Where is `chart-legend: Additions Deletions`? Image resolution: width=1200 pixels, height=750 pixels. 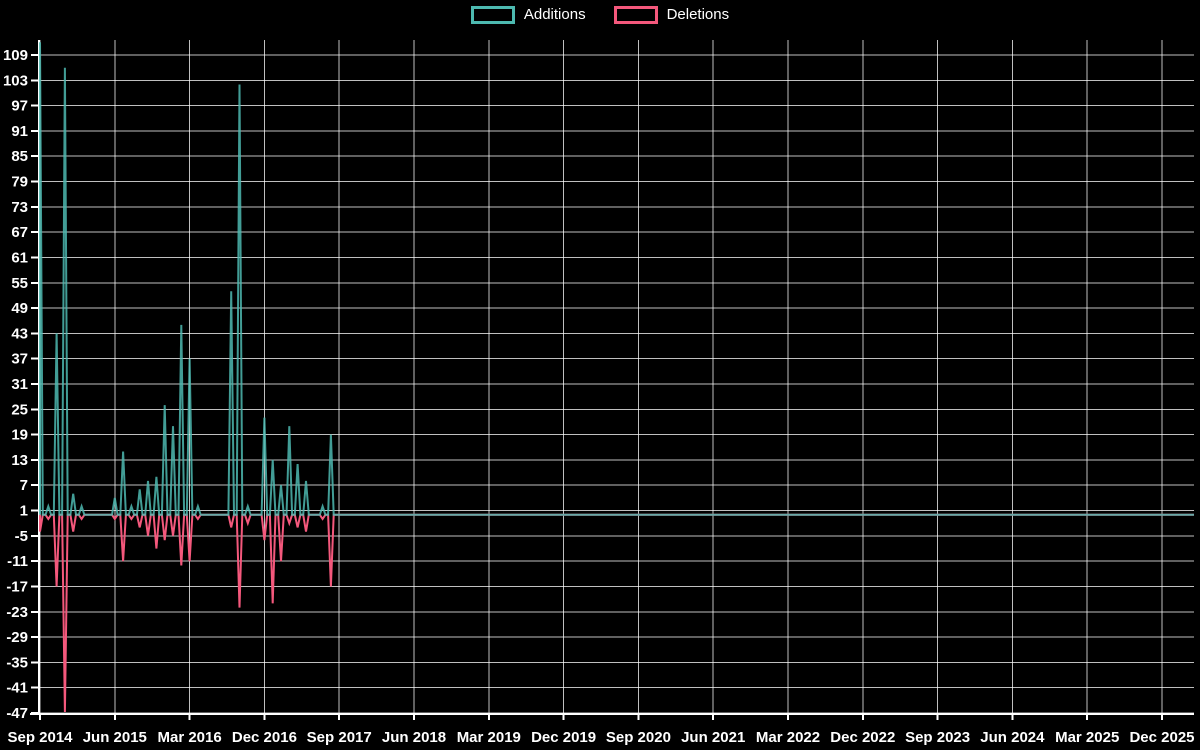 chart-legend: Additions Deletions is located at coordinates (600, 15).